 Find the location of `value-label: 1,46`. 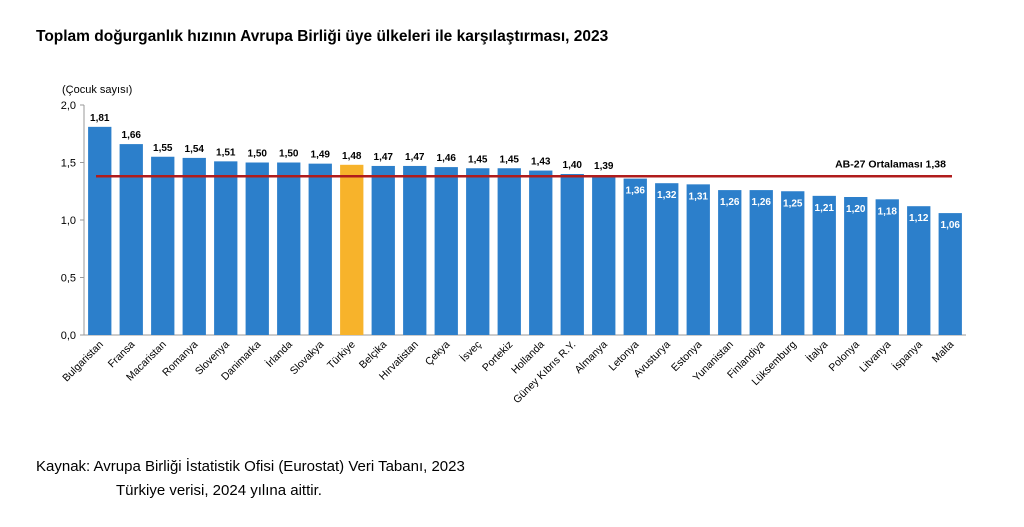

value-label: 1,46 is located at coordinates (447, 158).